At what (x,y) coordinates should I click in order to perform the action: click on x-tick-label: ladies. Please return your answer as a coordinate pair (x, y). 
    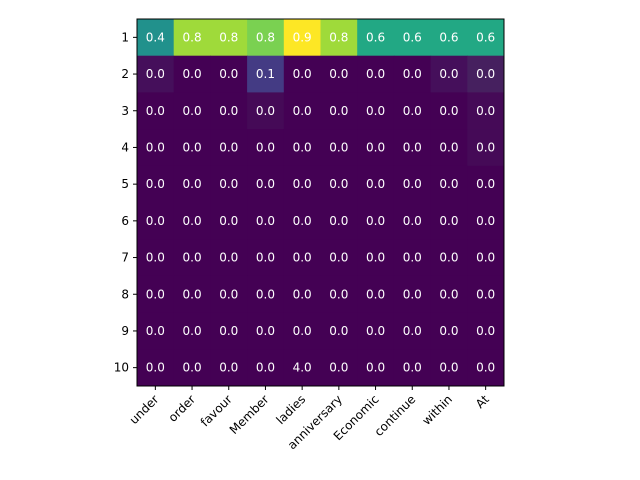
    Looking at the image, I should click on (290, 409).